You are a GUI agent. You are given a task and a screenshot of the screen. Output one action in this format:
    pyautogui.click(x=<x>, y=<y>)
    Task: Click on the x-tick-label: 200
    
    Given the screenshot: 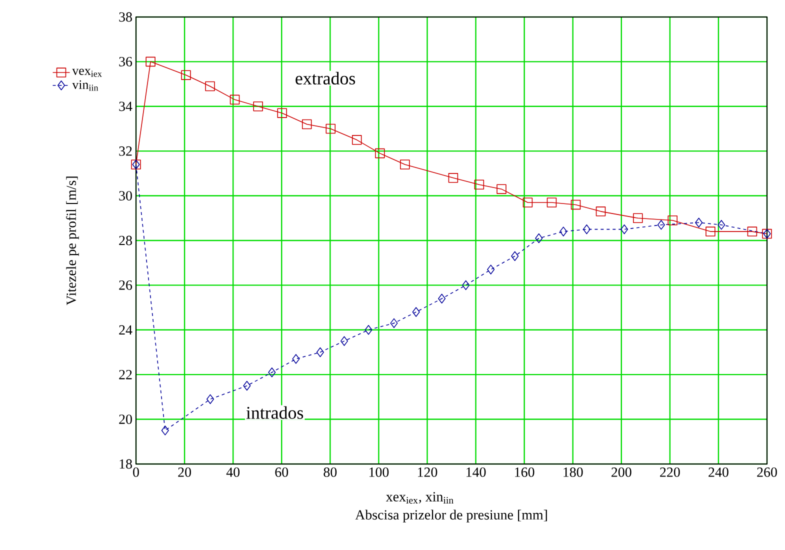 What is the action you would take?
    pyautogui.click(x=622, y=472)
    